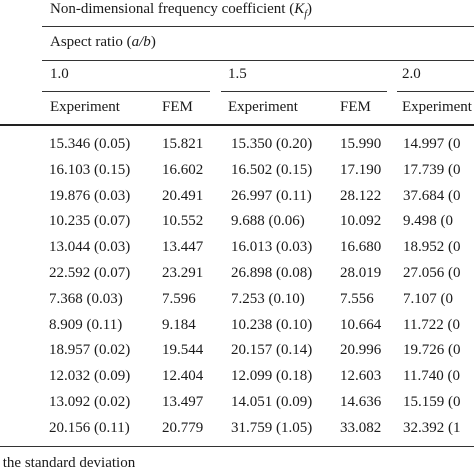  What do you see at coordinates (86, 324) in the screenshot?
I see `table-cell: 8.909 (0.11)` at bounding box center [86, 324].